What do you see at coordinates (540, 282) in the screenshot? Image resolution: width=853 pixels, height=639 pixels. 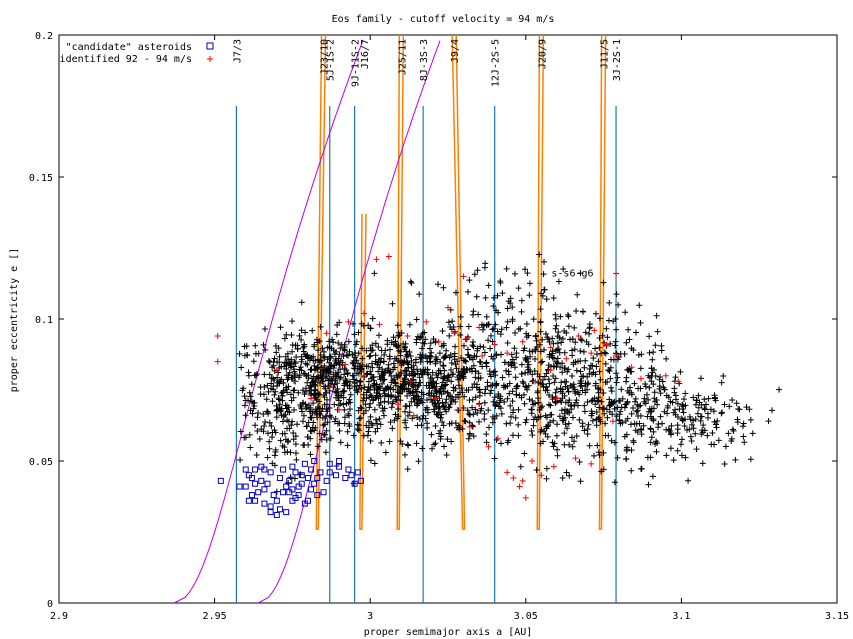 I see `resonance-v-line` at bounding box center [540, 282].